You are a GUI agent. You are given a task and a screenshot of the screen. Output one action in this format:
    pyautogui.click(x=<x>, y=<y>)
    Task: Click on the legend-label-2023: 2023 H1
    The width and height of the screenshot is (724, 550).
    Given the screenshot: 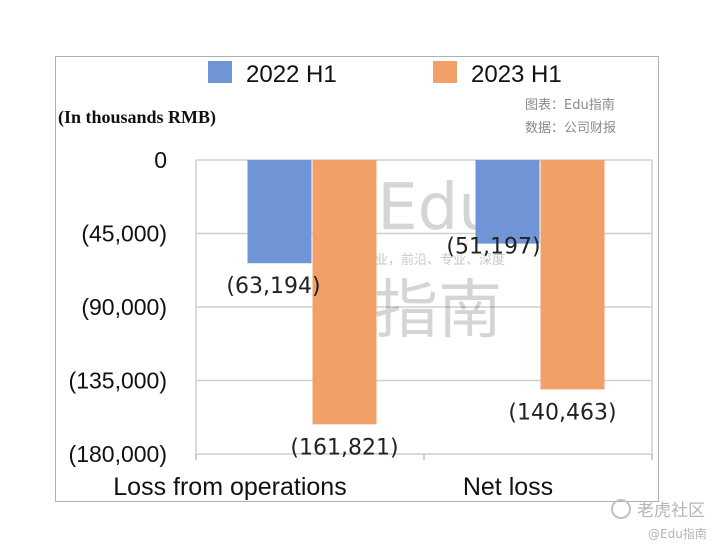 What is the action you would take?
    pyautogui.click(x=516, y=74)
    